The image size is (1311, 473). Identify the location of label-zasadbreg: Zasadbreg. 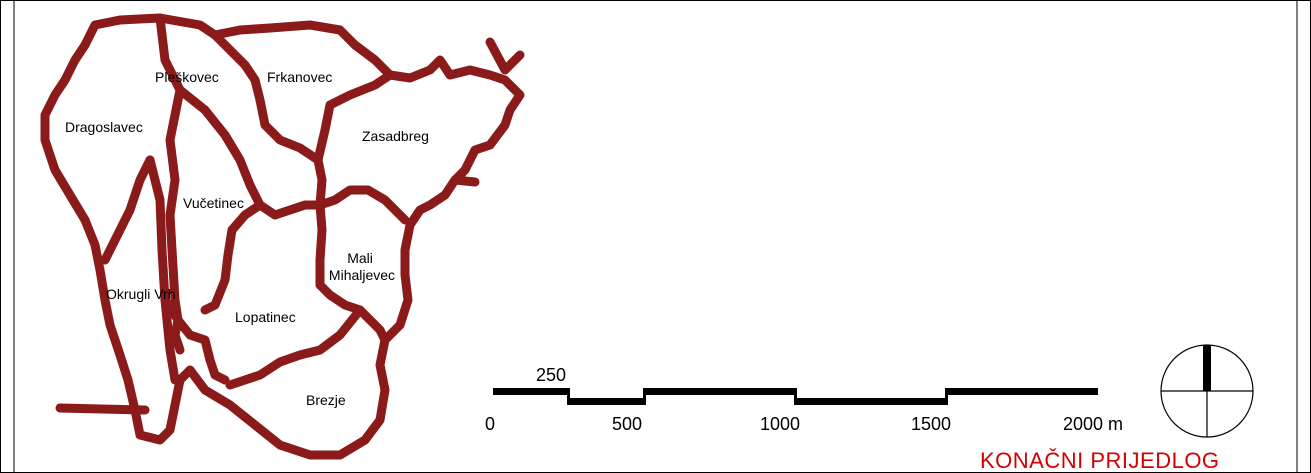
(395, 136).